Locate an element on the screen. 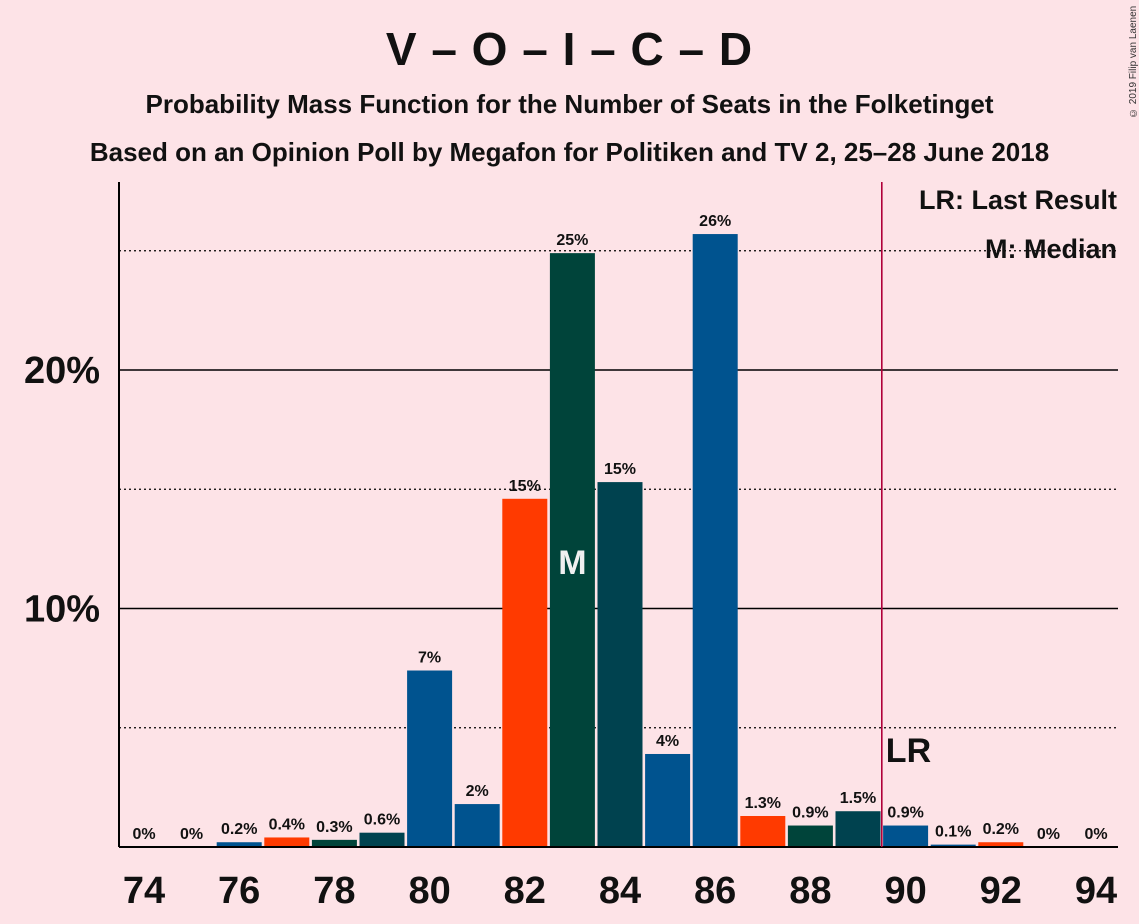 The width and height of the screenshot is (1139, 924). legend-median: M: Median is located at coordinates (1051, 249).